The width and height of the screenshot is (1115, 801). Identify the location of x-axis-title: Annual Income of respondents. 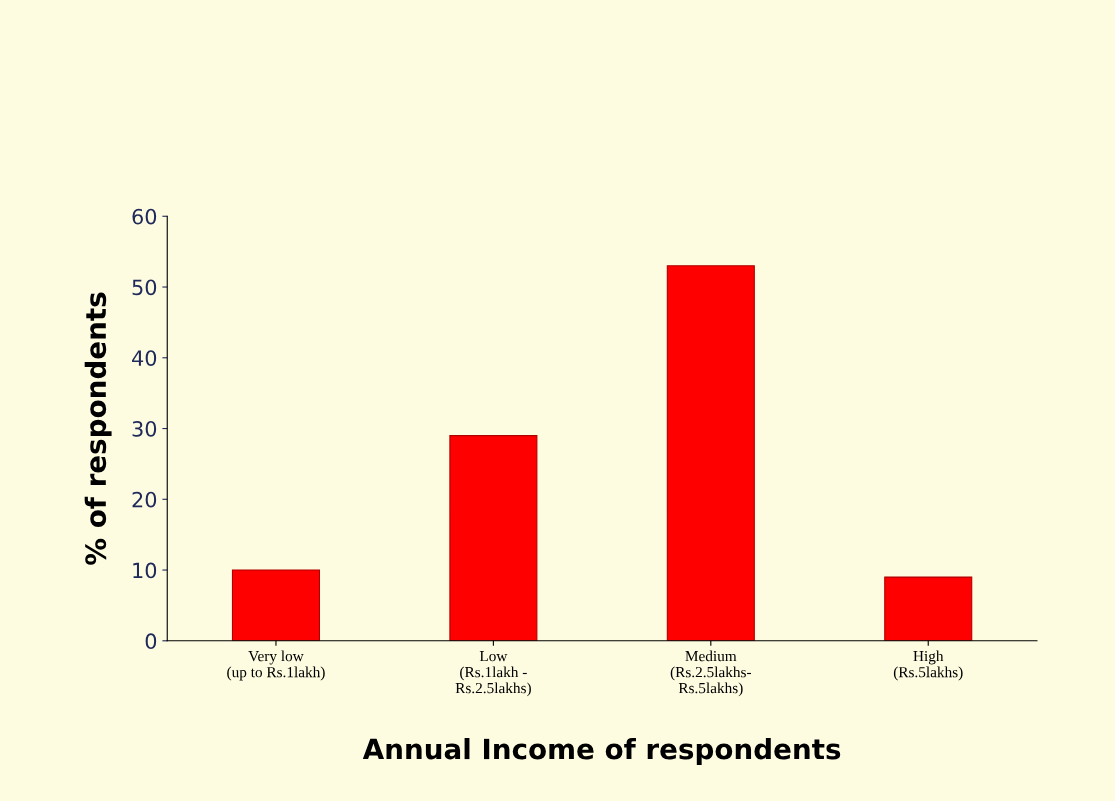
(601, 751).